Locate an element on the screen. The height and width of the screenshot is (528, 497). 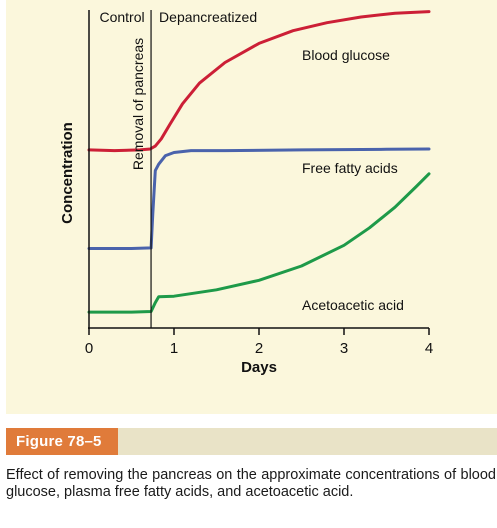
x-tick-label: 1 is located at coordinates (174, 348).